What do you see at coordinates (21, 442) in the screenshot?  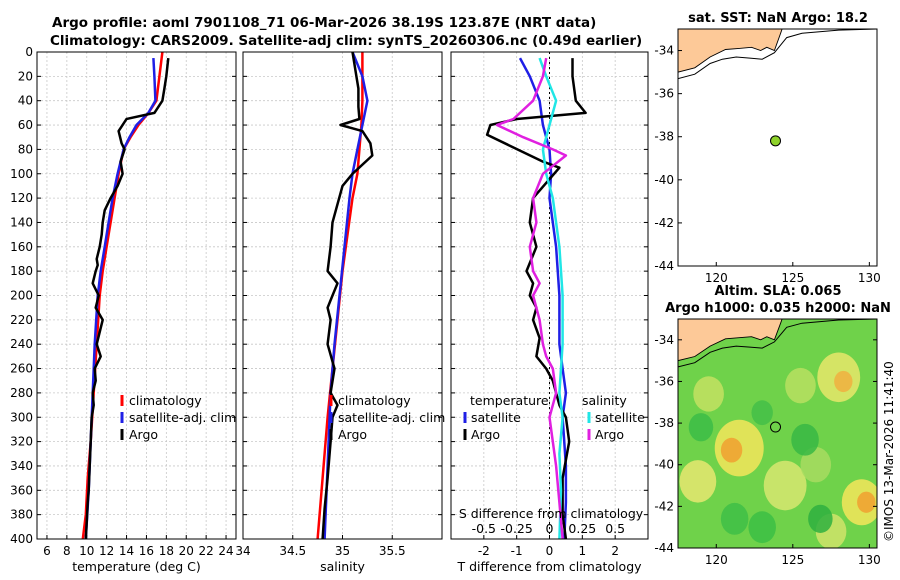 I see `y-tick-label: 320` at bounding box center [21, 442].